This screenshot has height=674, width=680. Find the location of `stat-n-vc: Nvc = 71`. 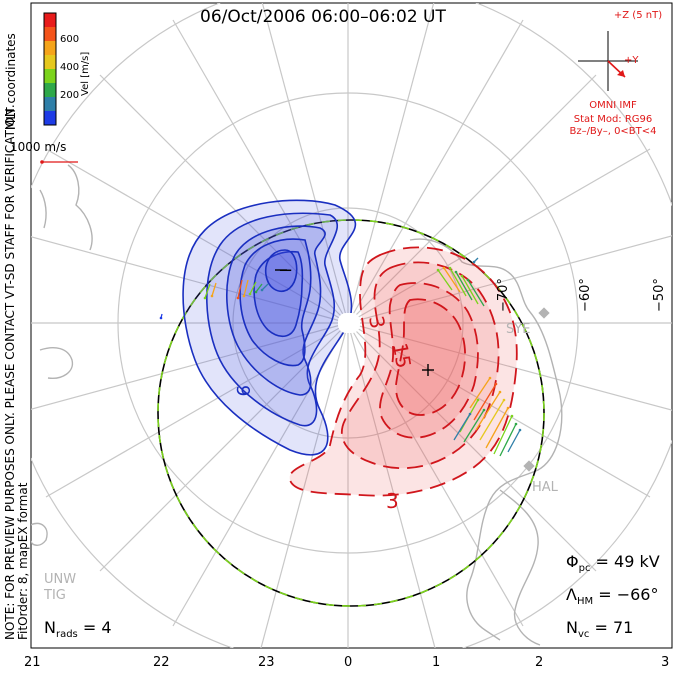

stat-n-vc: Nvc = 71 is located at coordinates (600, 629).